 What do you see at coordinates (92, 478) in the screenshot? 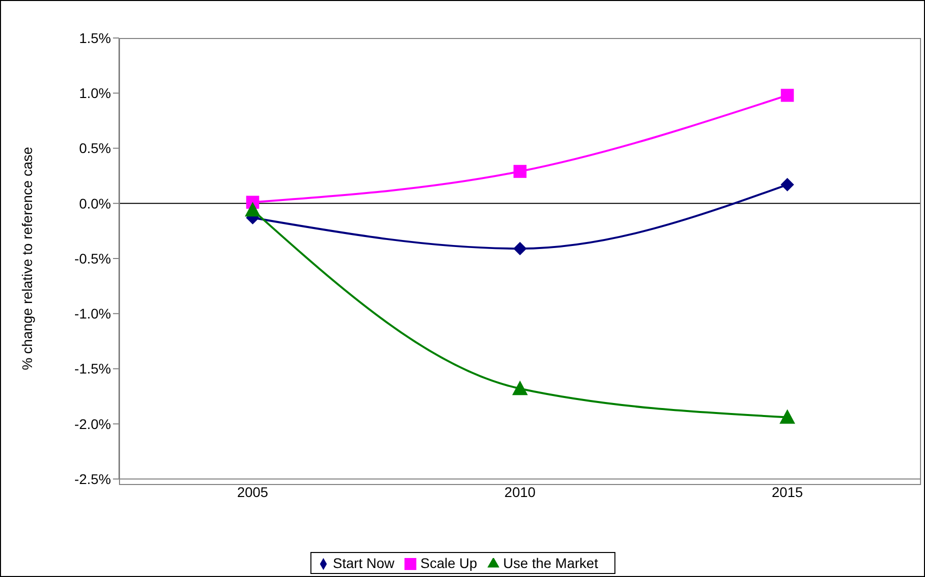
I see `y-tick-label: -2.5%` at bounding box center [92, 478].